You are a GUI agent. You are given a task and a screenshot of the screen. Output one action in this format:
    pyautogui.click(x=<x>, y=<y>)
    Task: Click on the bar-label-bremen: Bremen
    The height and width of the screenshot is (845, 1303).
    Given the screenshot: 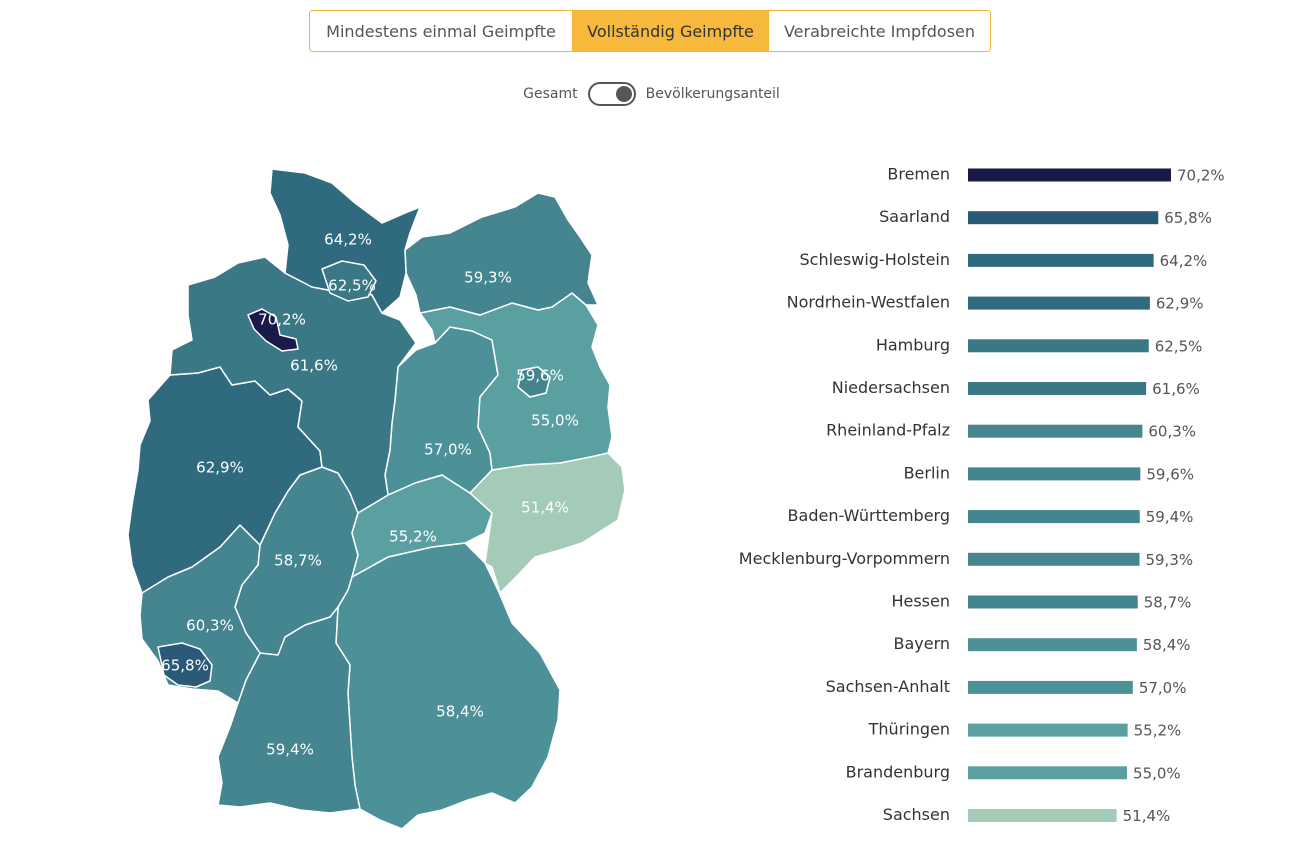 What is the action you would take?
    pyautogui.click(x=918, y=174)
    